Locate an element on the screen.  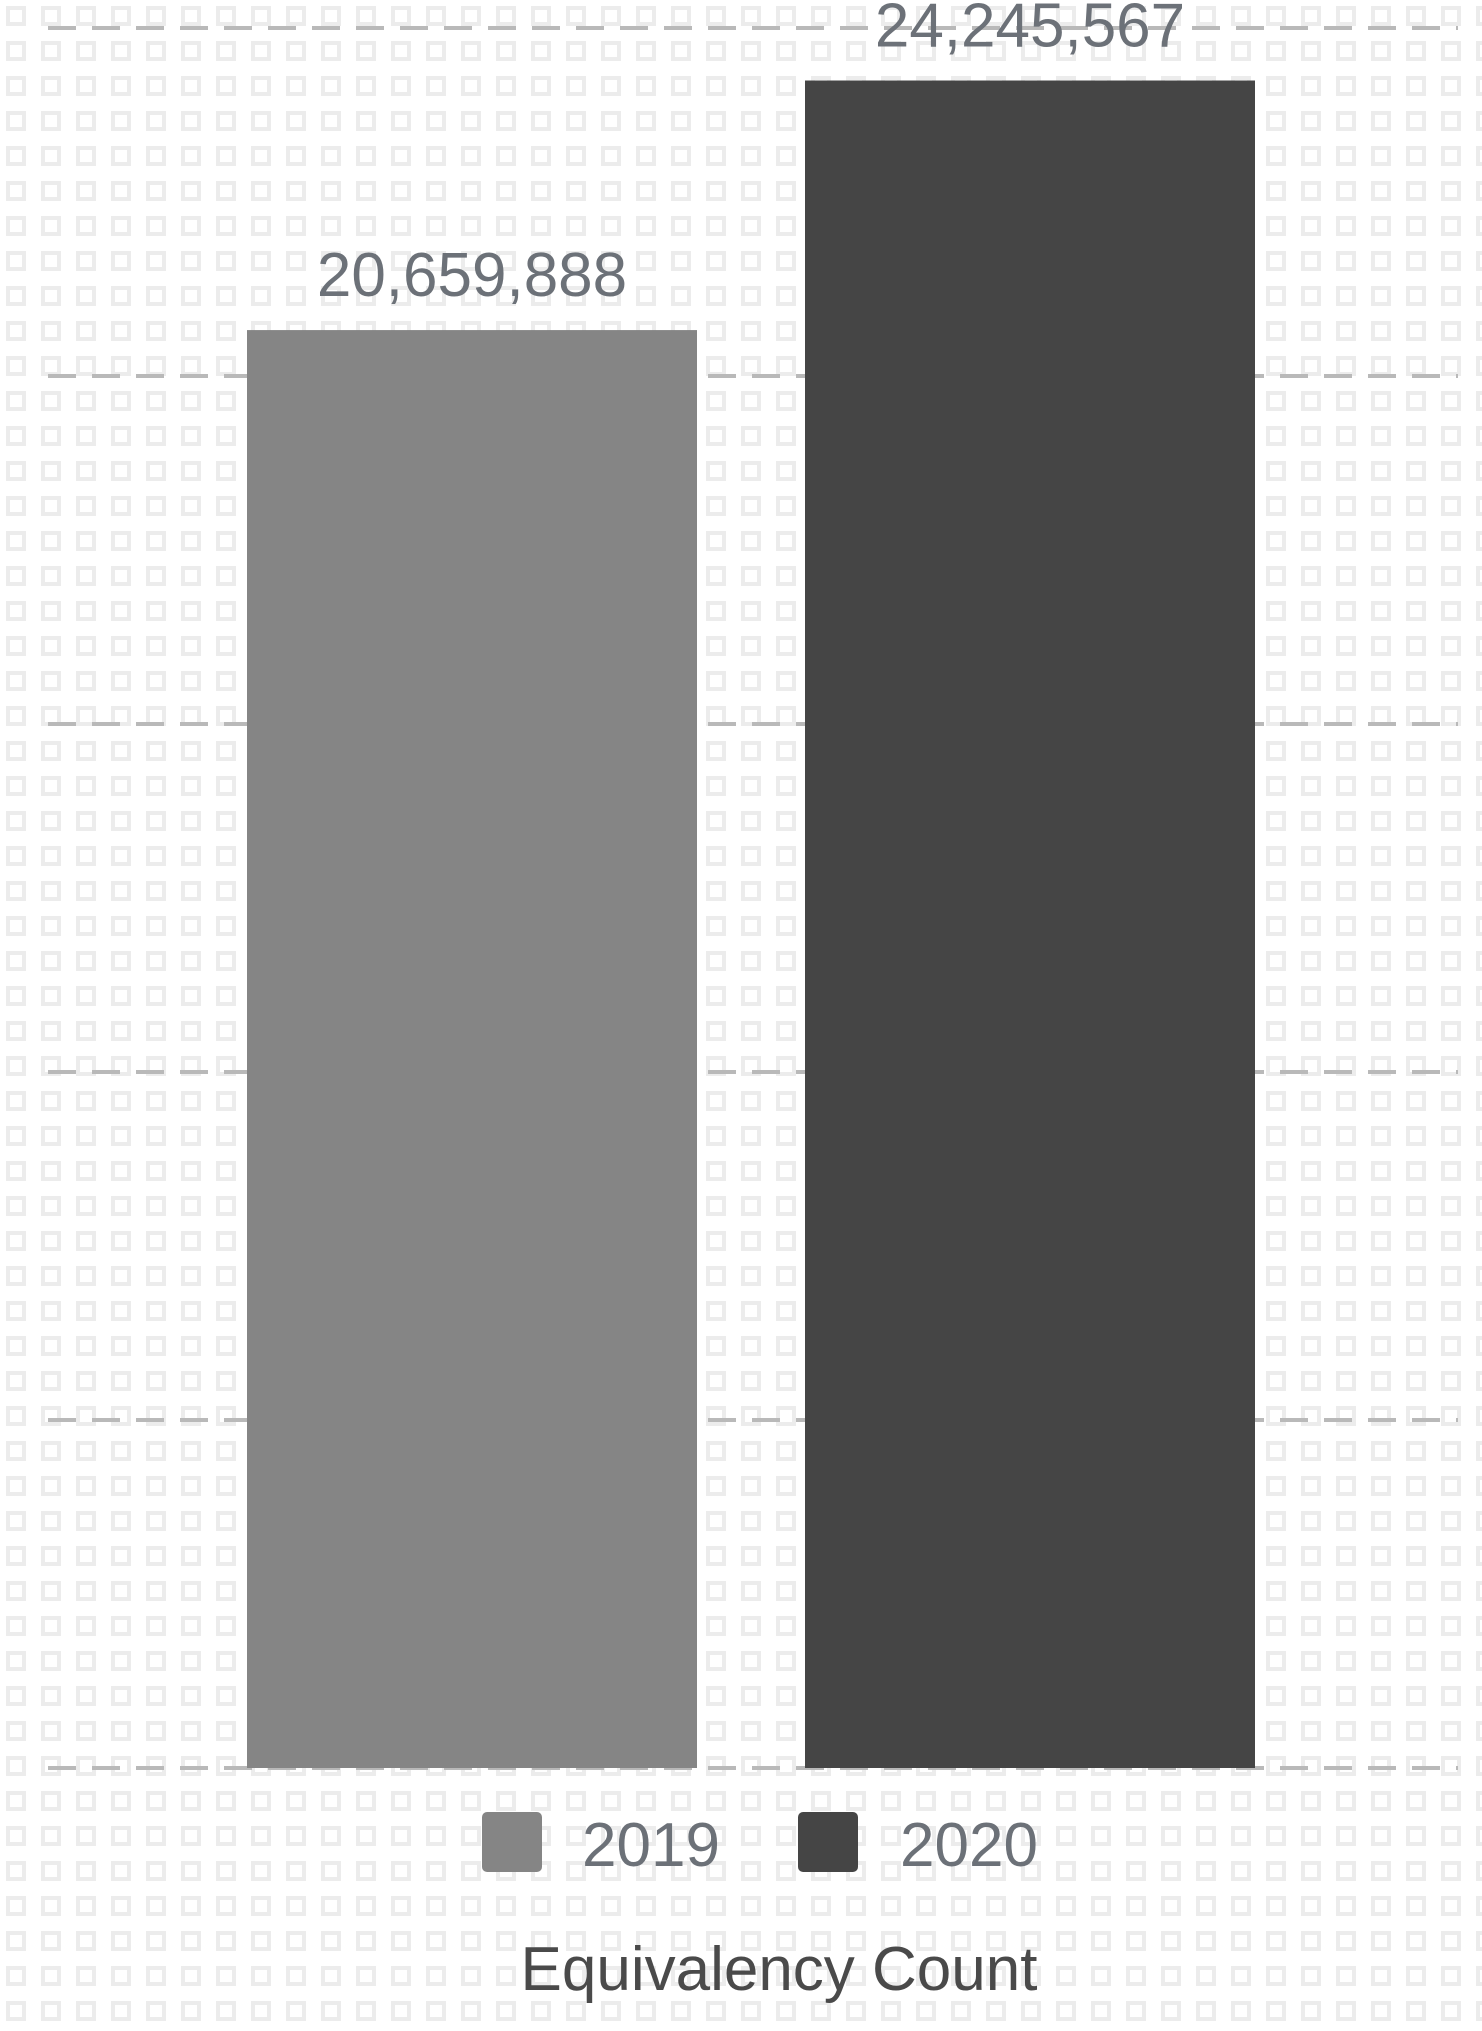
data-labels: 20,659,888 24,245,567 is located at coordinates (751, 155).